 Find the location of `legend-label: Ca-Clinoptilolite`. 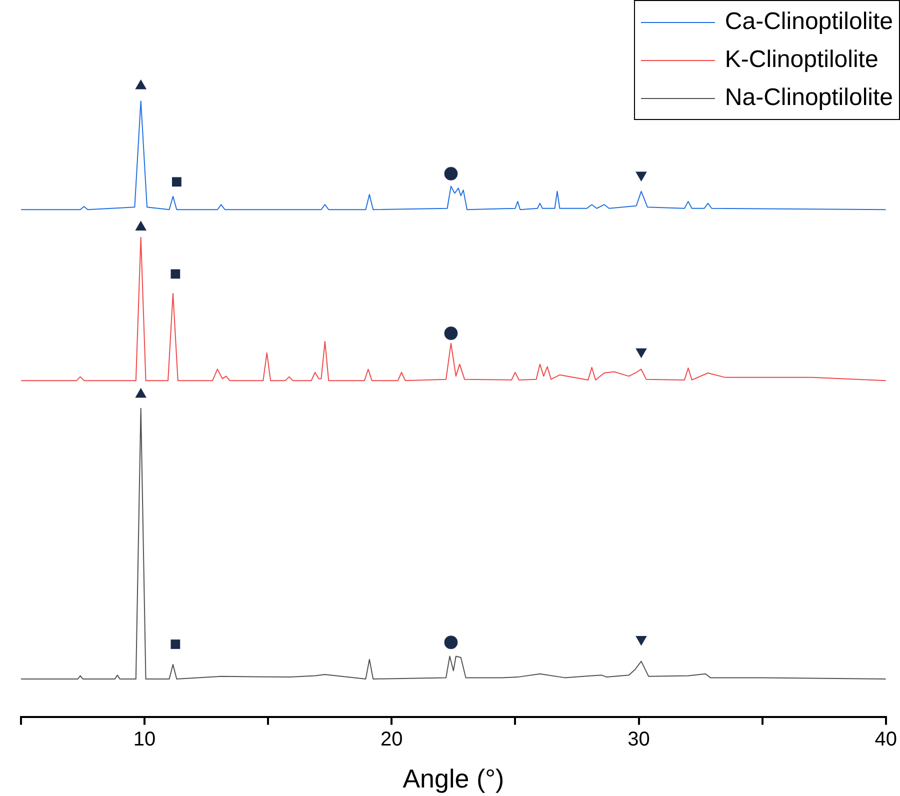

legend-label: Ca-Clinoptilolite is located at coordinates (808, 22).